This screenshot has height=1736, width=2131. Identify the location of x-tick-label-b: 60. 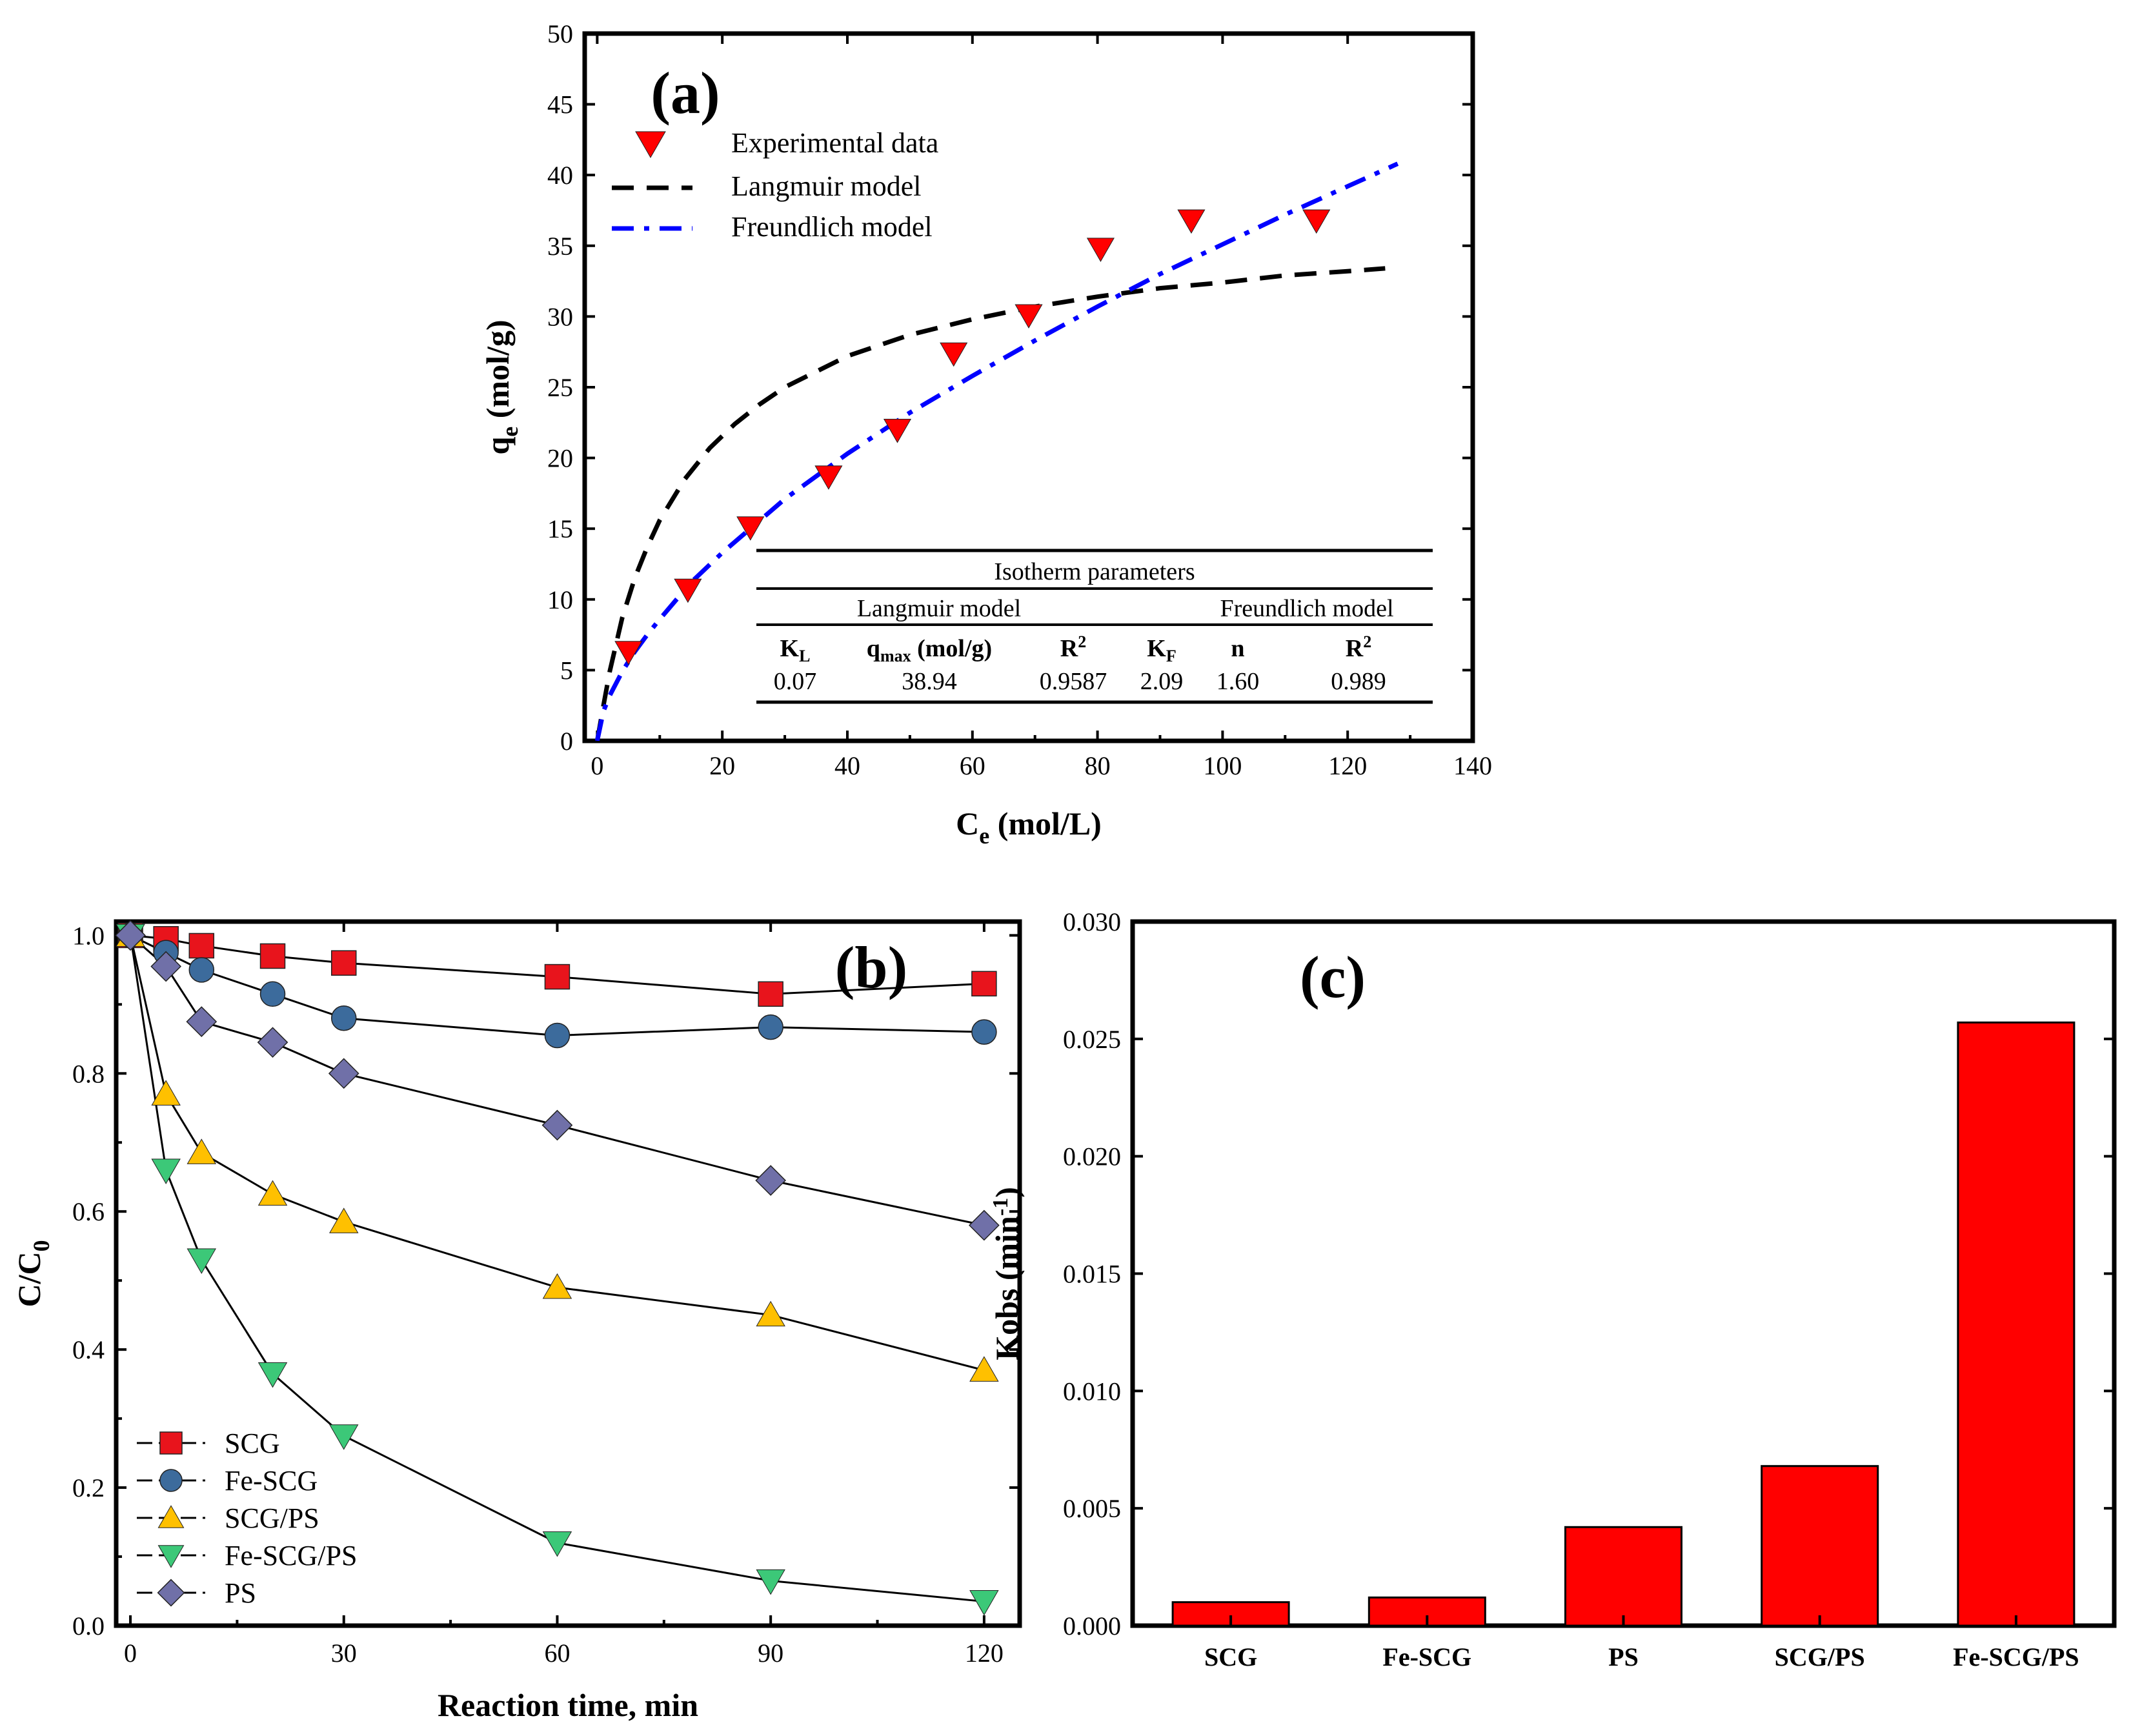
(557, 1654).